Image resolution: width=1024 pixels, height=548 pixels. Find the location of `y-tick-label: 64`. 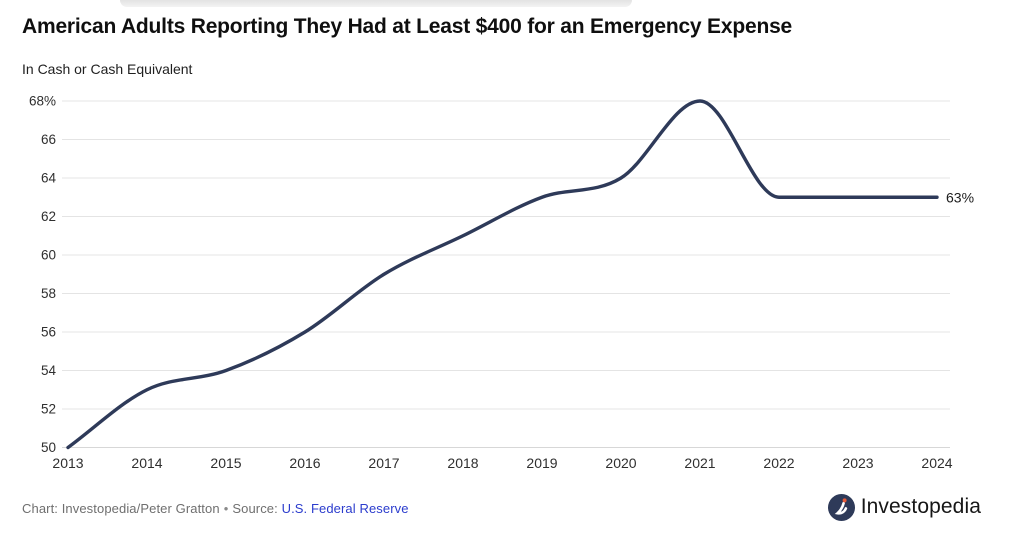

y-tick-label: 64 is located at coordinates (49, 178).